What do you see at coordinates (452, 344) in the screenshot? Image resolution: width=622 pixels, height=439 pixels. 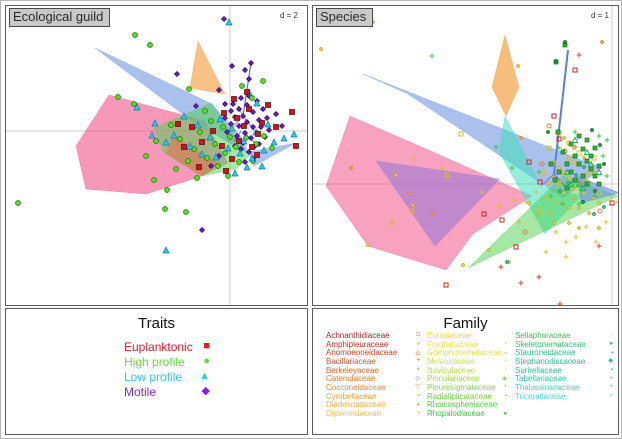 I see `family-label: Fragilariaceae` at bounding box center [452, 344].